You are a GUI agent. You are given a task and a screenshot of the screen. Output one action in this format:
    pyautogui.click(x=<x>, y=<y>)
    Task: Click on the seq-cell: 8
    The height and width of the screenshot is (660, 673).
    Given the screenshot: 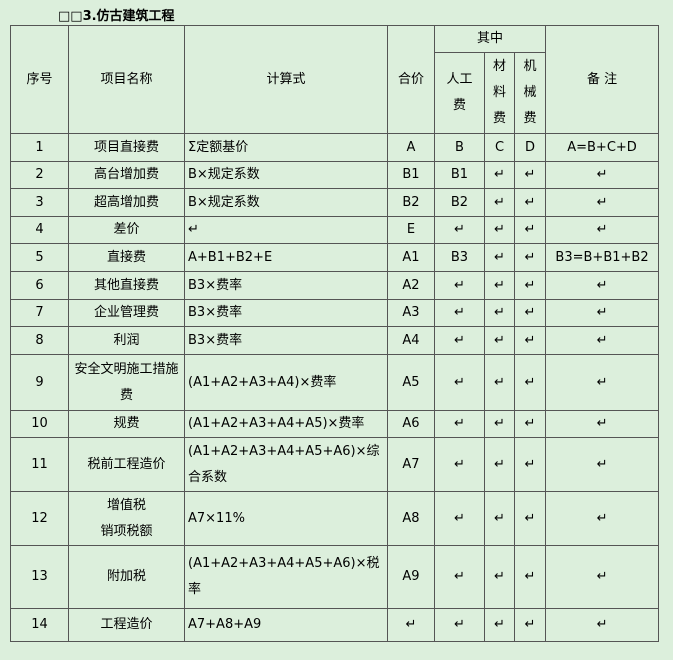 What is the action you would take?
    pyautogui.click(x=39, y=340)
    